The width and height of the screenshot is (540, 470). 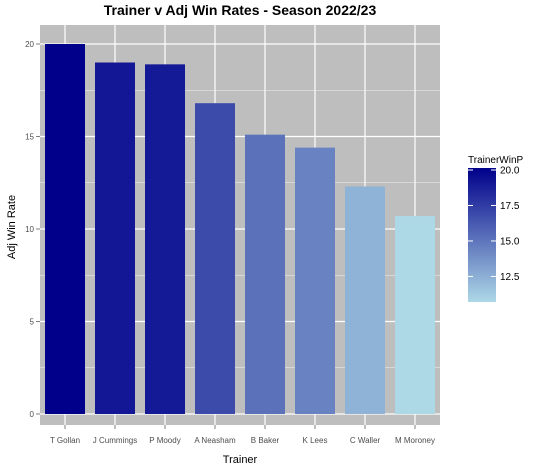 What do you see at coordinates (240, 460) in the screenshot?
I see `x-axis-title: Trainer` at bounding box center [240, 460].